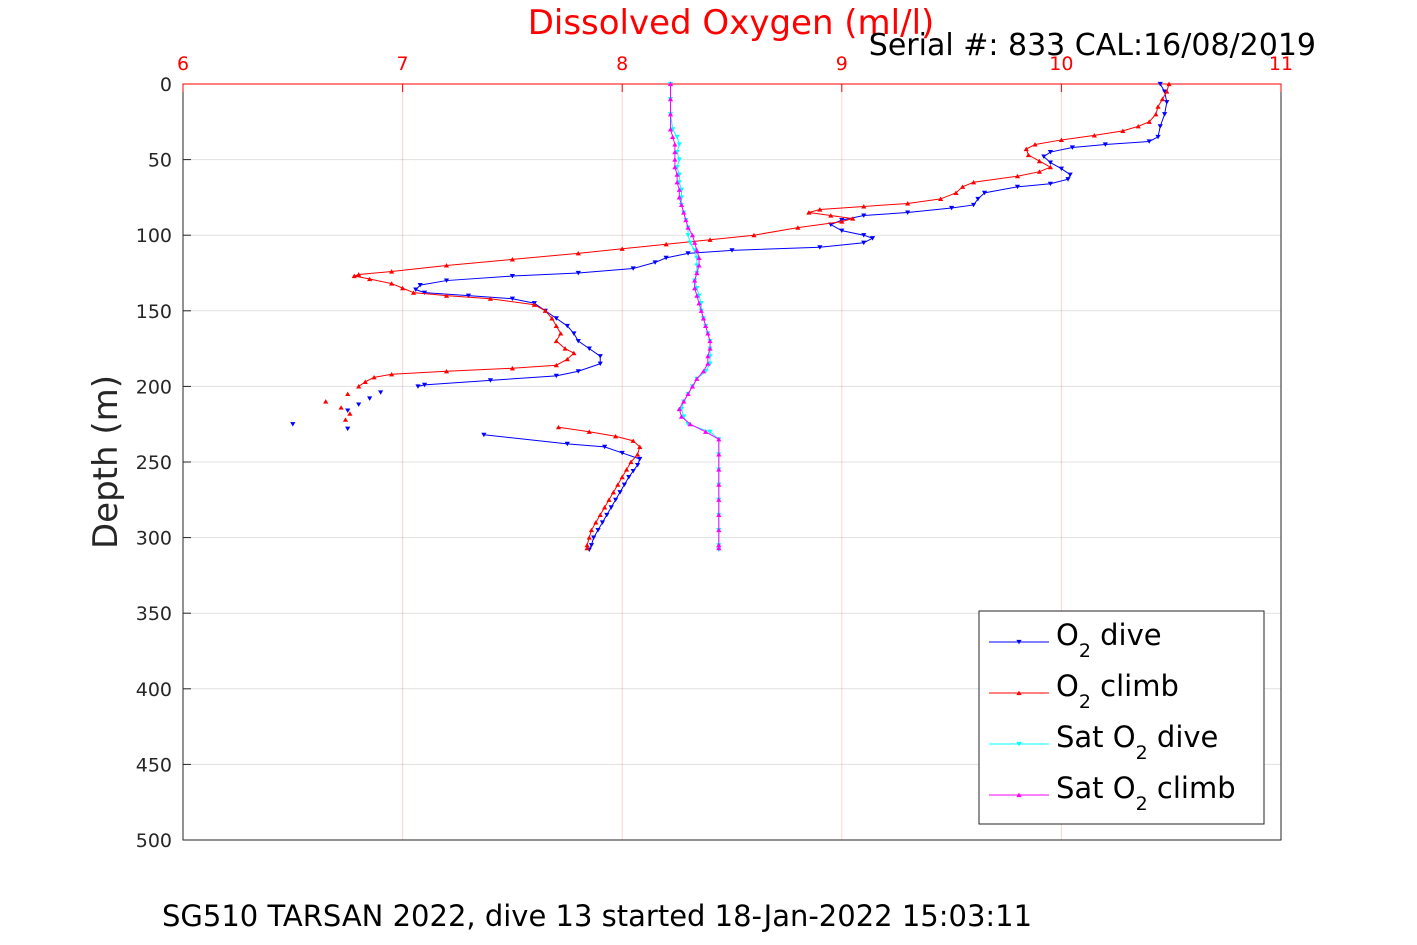  What do you see at coordinates (1109, 640) in the screenshot?
I see `legend-label: O2 dive` at bounding box center [1109, 640].